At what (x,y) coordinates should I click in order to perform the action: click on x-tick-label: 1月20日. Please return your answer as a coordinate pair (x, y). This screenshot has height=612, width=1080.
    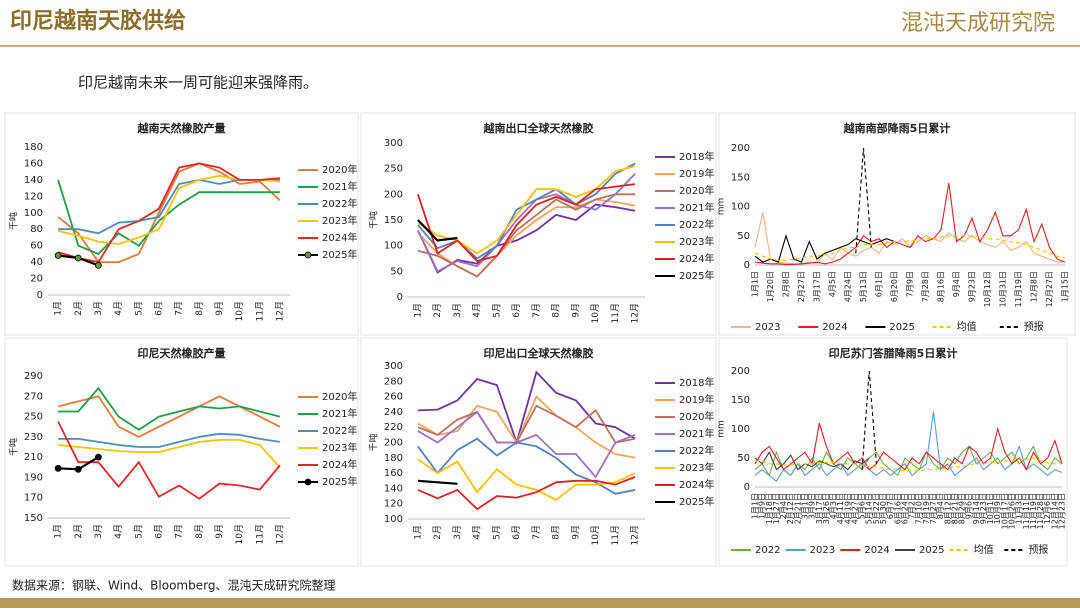
    Looking at the image, I should click on (770, 286).